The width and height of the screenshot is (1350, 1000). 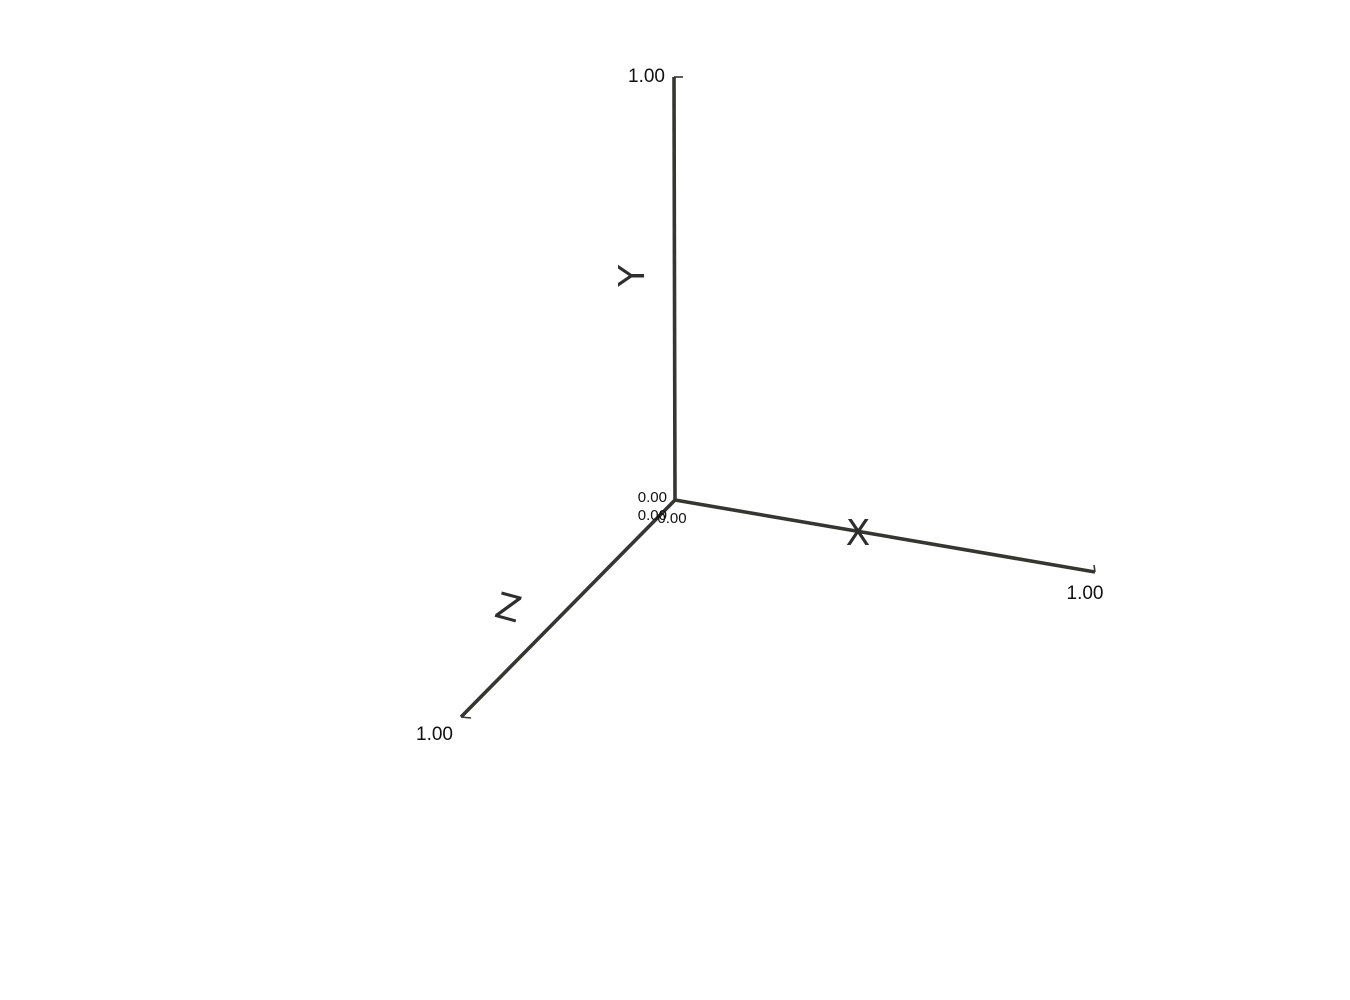 What do you see at coordinates (646, 76) in the screenshot?
I see `y-axis-tick-label-max: 1.00` at bounding box center [646, 76].